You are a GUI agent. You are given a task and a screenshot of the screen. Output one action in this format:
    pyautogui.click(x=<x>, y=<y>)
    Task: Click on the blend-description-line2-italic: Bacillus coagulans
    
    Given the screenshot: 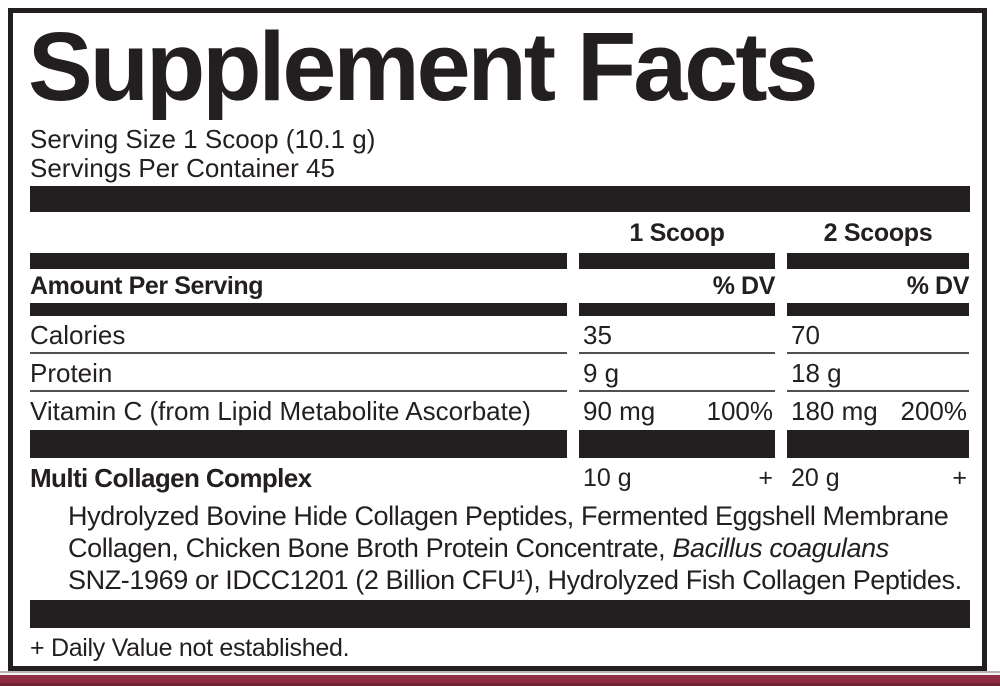 What is the action you would take?
    pyautogui.click(x=780, y=548)
    